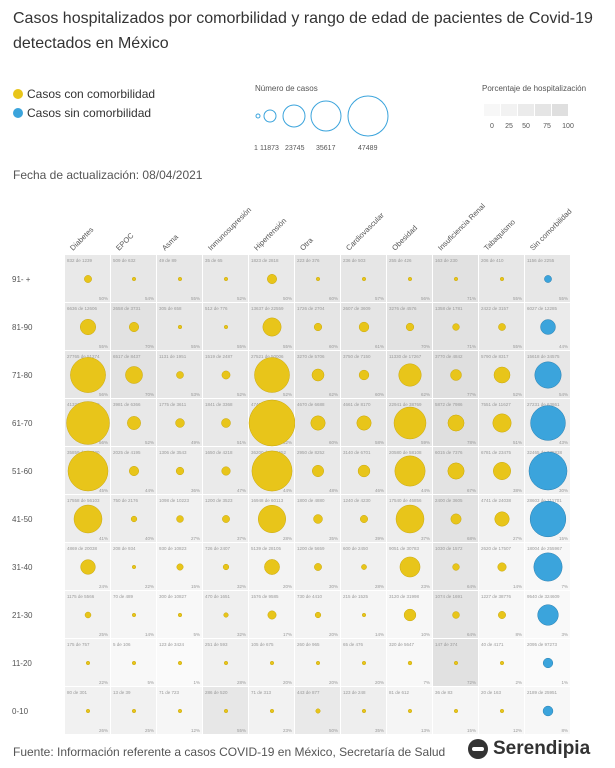 The image size is (615, 768). What do you see at coordinates (149, 346) in the screenshot?
I see `cell-pct-label: 70%` at bounding box center [149, 346].